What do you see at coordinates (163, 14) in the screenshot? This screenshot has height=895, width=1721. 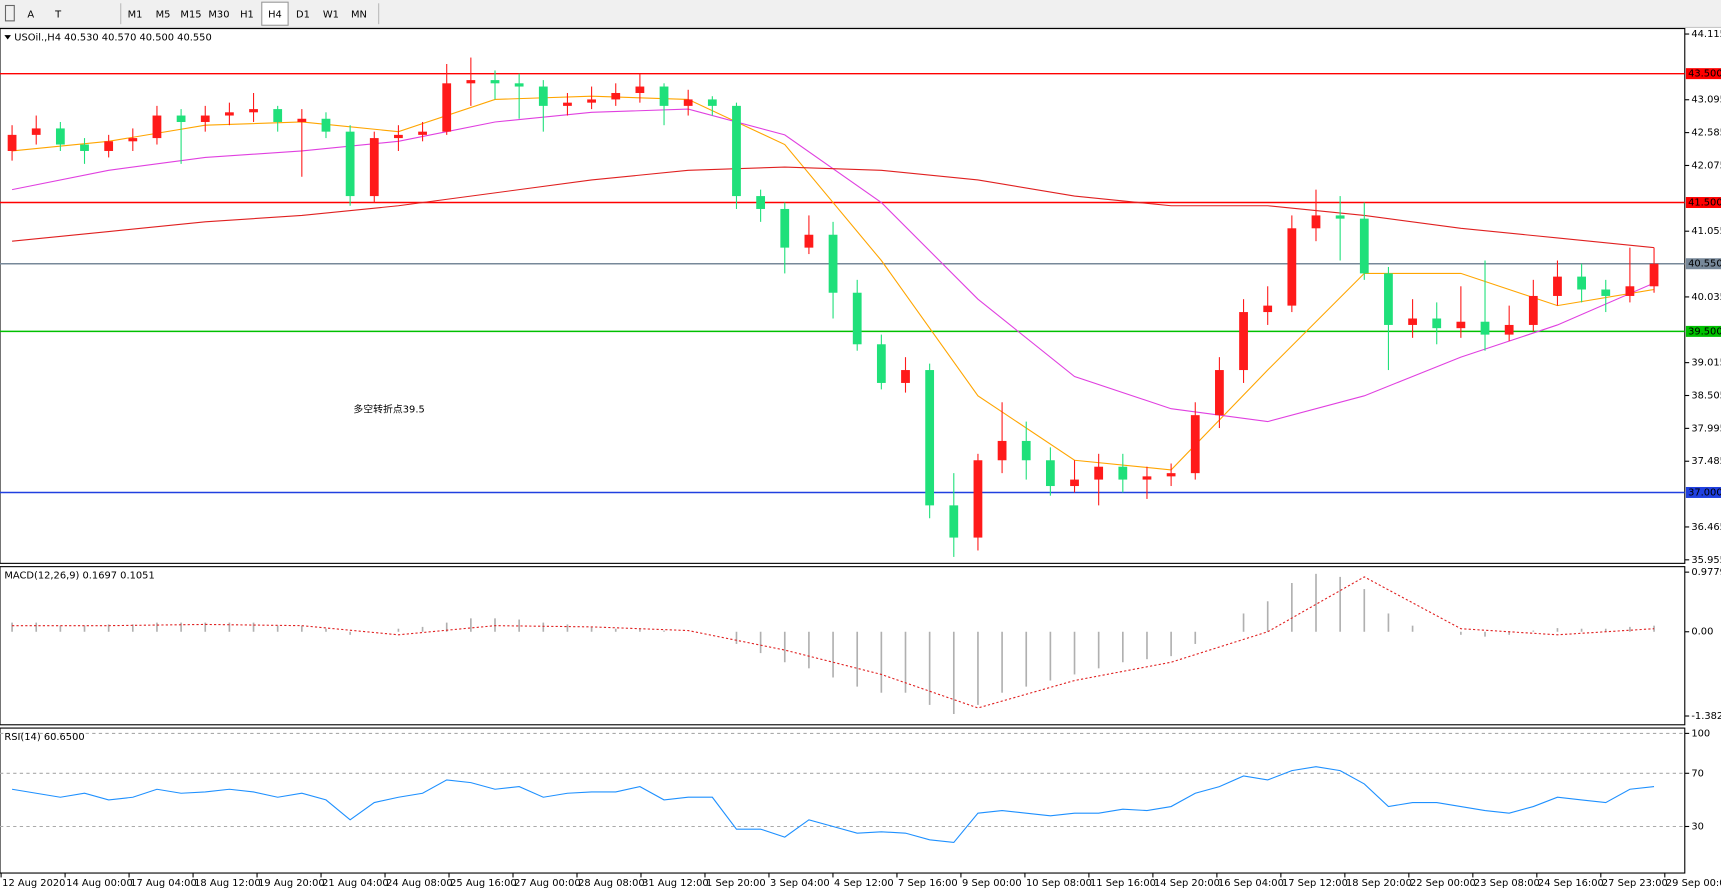 I see `timeframe-button: M5` at bounding box center [163, 14].